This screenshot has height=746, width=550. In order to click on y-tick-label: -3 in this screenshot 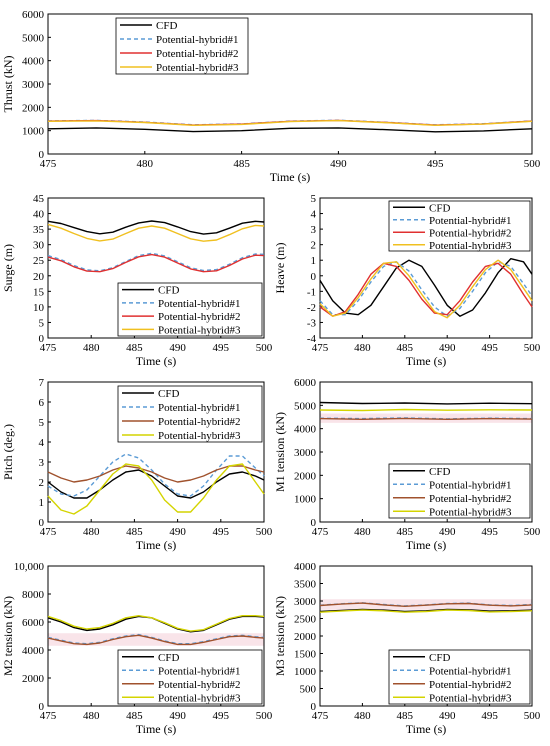, I will do `click(312, 323)`.